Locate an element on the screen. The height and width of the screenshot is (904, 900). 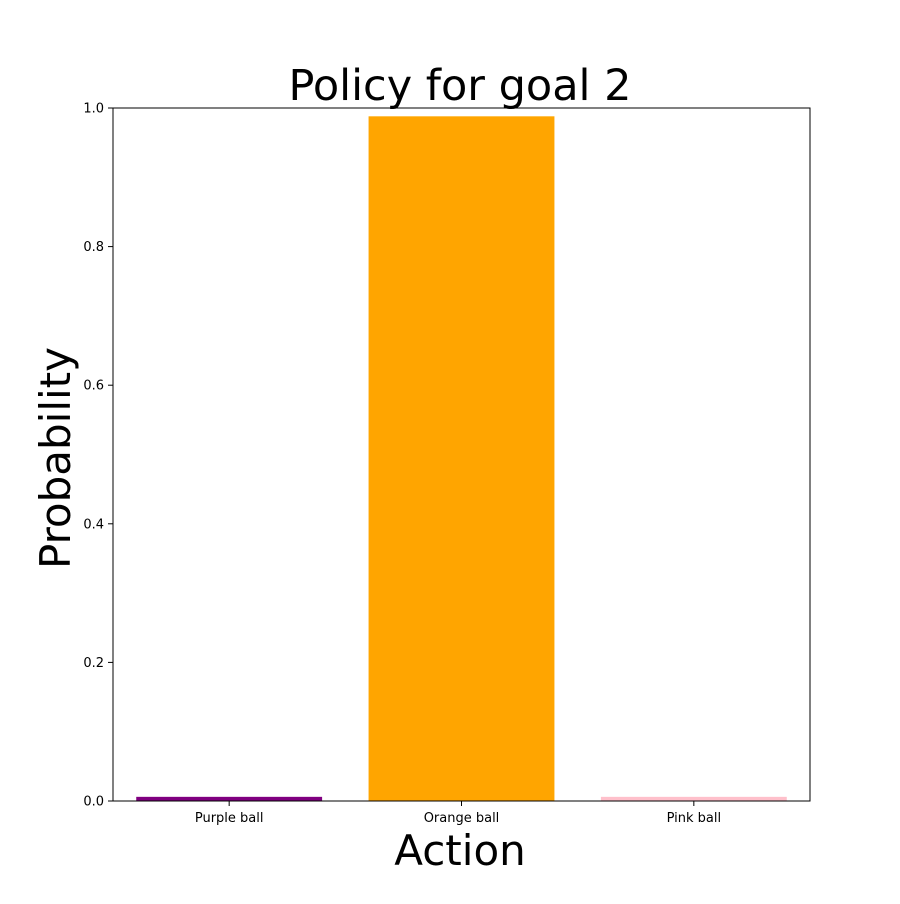
y-tick-label: 0.0 is located at coordinates (93, 802).